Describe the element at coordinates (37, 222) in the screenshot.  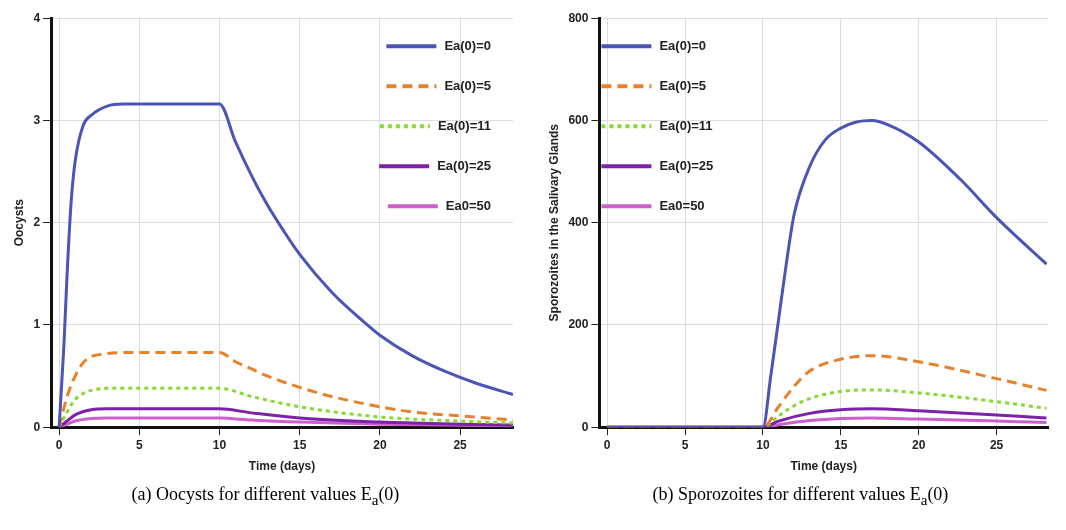
I see `y-tick-label: 2` at that location.